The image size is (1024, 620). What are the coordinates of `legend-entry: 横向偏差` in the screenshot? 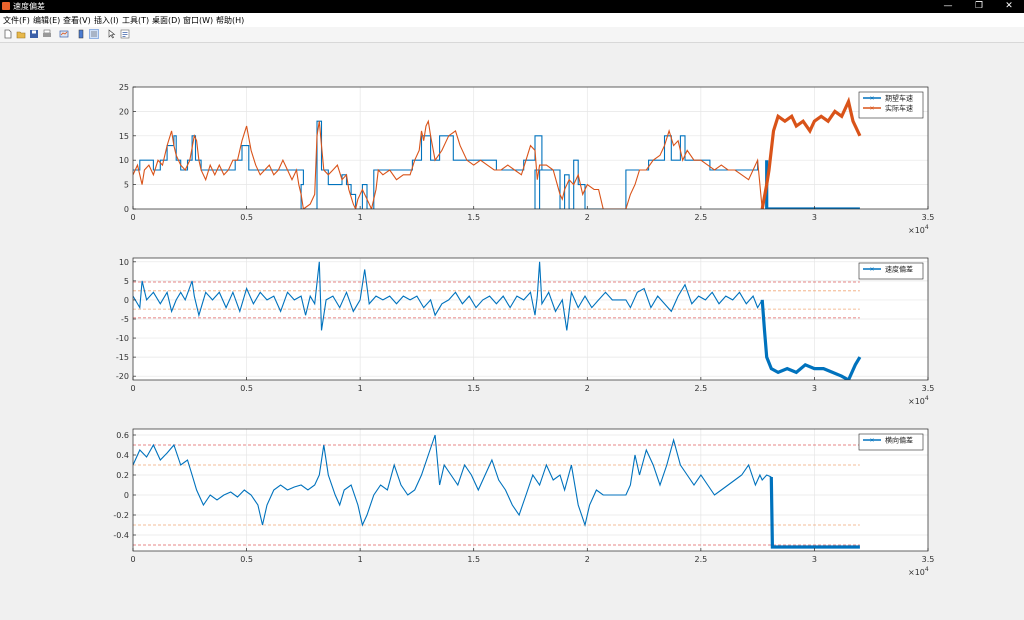 It's located at (899, 440).